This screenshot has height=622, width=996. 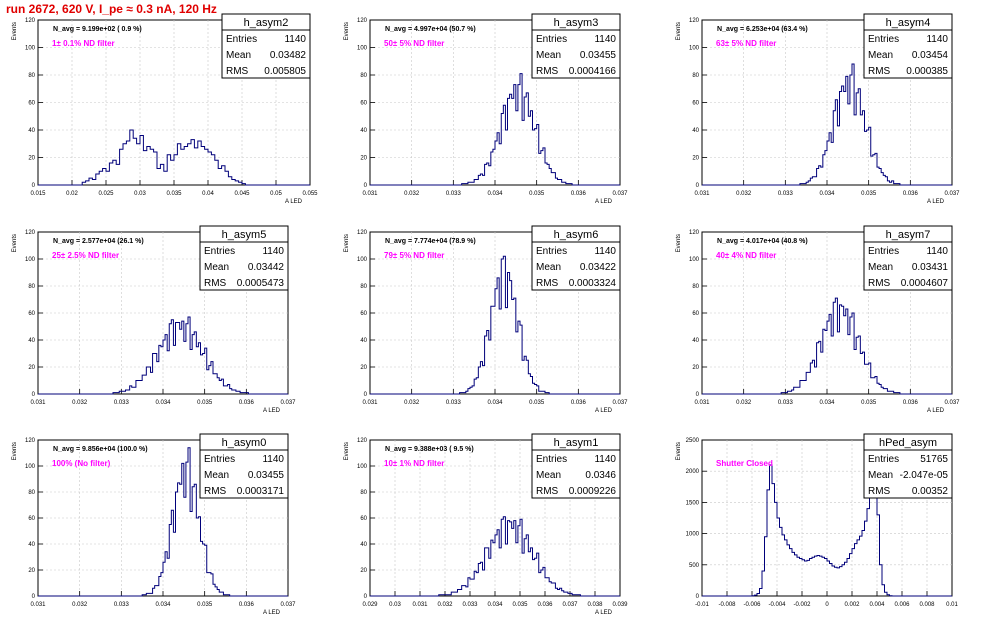 I want to click on stats-title: h_asym2, so click(x=266, y=23).